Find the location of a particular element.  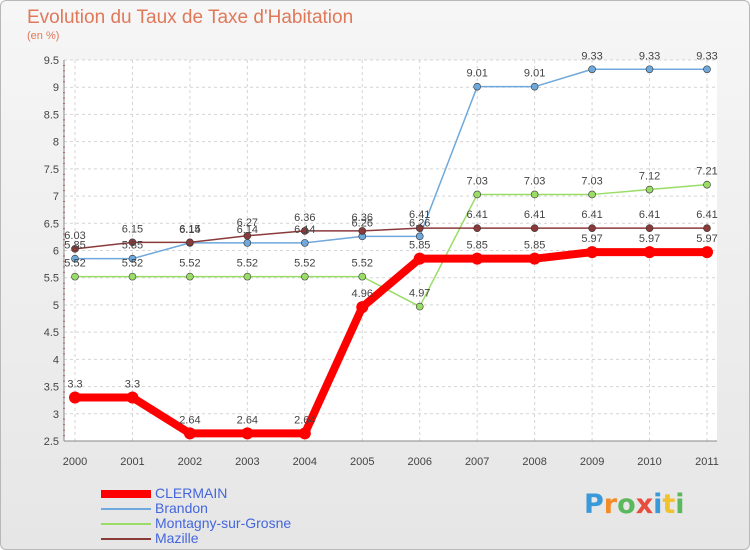

x-tick-label: 2000 is located at coordinates (75, 462).